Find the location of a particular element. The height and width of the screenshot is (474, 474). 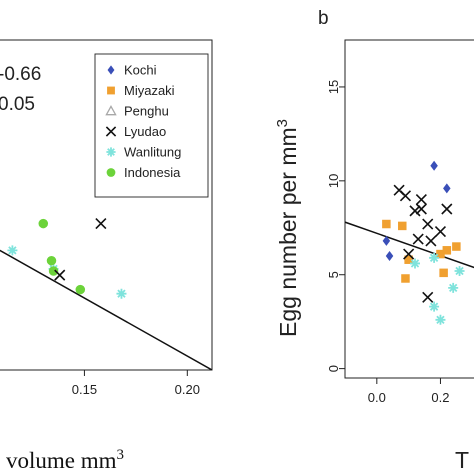

legend-label-kochi: Kochi is located at coordinates (140, 70).